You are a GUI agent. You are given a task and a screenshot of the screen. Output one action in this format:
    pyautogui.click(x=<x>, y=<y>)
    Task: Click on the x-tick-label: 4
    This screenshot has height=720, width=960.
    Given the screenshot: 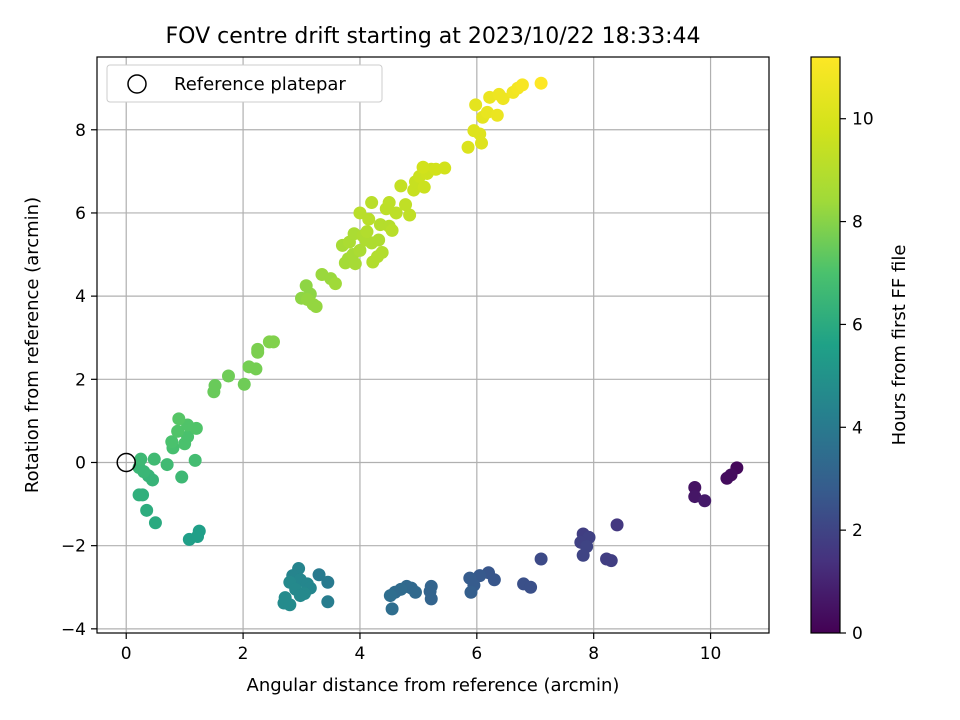 What is the action you would take?
    pyautogui.click(x=360, y=654)
    